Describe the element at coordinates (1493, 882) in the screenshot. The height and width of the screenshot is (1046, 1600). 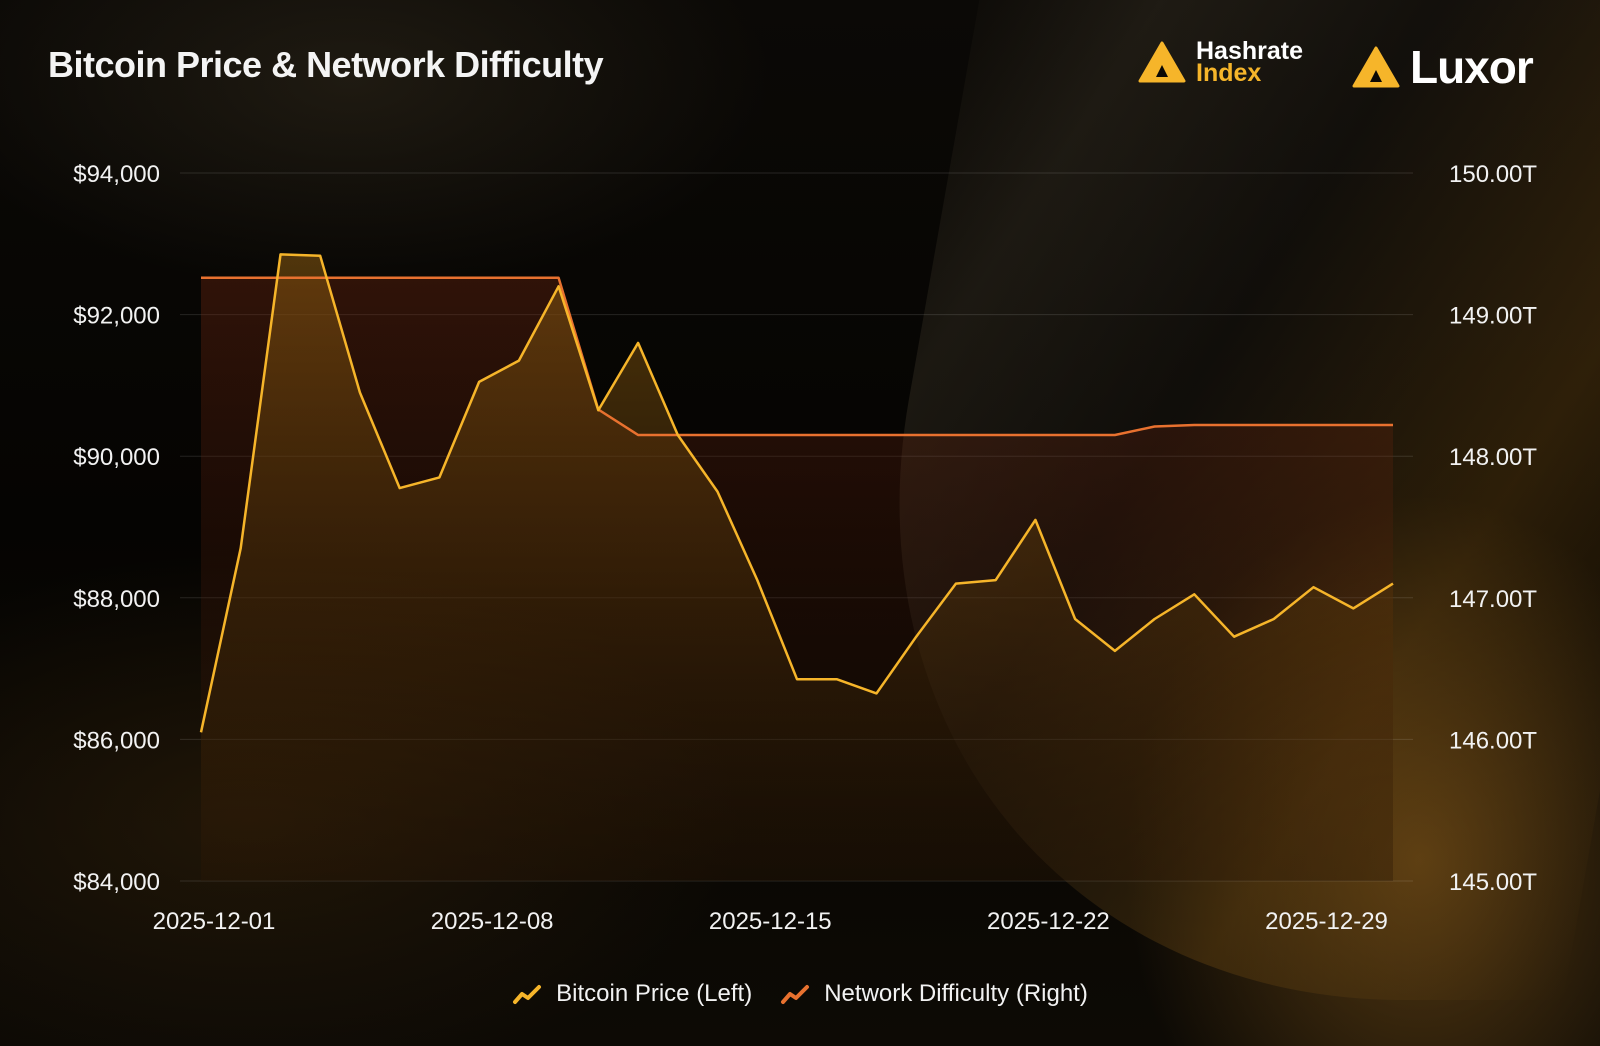
I see `right-tick-label: 145.00T` at that location.